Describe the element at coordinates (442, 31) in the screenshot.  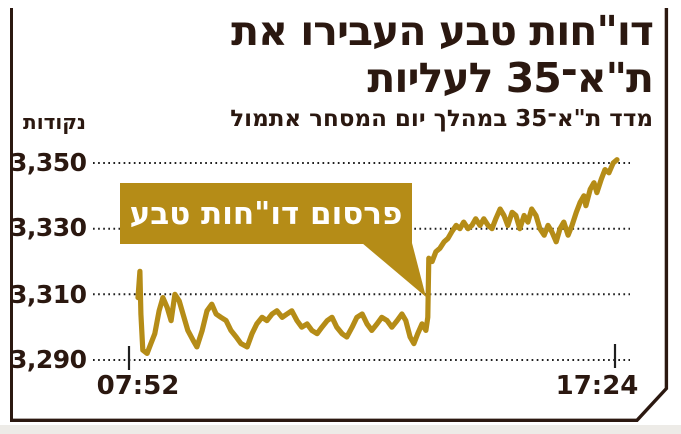
I see `title-line-1: דו"חות טבע העבירו את` at that location.